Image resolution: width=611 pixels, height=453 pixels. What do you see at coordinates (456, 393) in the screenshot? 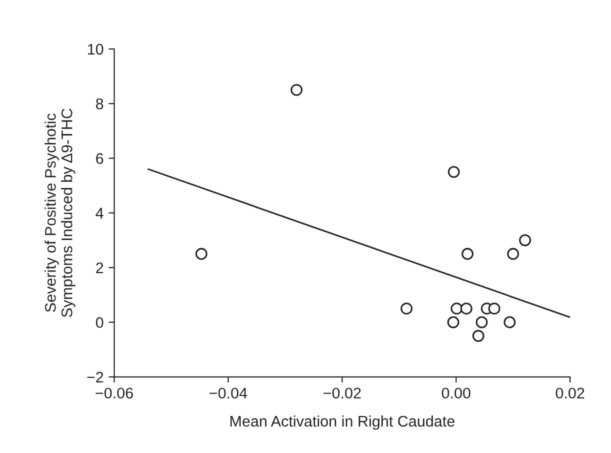
I see `x-tick-label: 0.00` at bounding box center [456, 393].